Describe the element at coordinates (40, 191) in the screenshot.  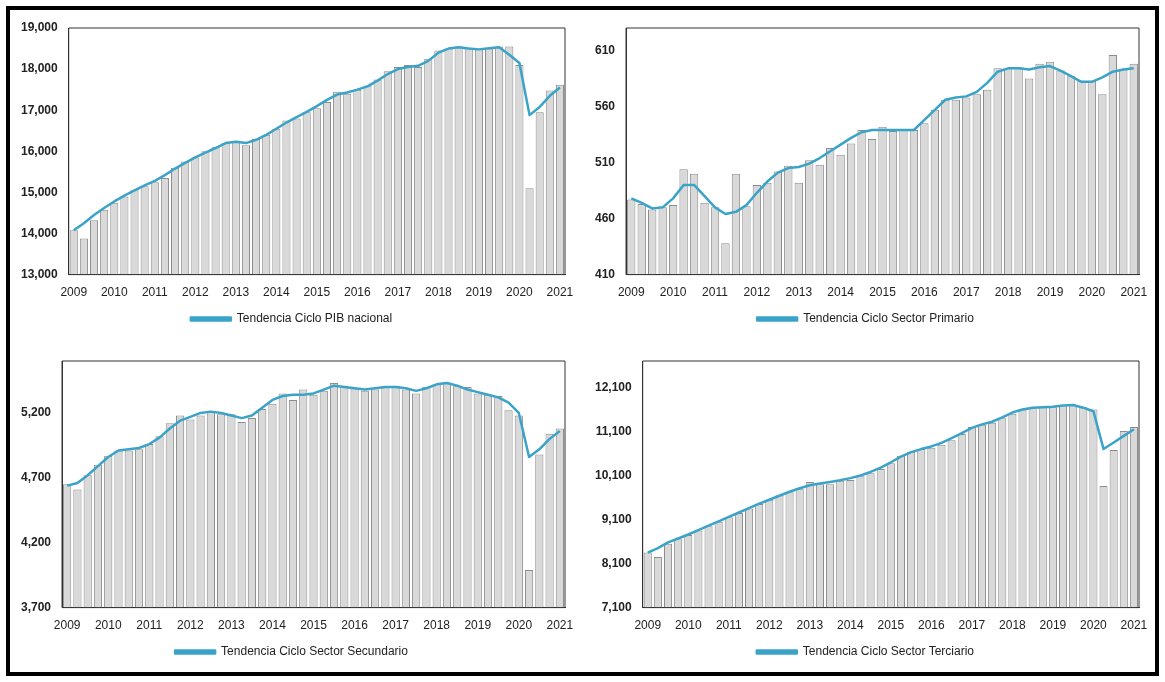
I see `y-tick-label: 15,000` at that location.